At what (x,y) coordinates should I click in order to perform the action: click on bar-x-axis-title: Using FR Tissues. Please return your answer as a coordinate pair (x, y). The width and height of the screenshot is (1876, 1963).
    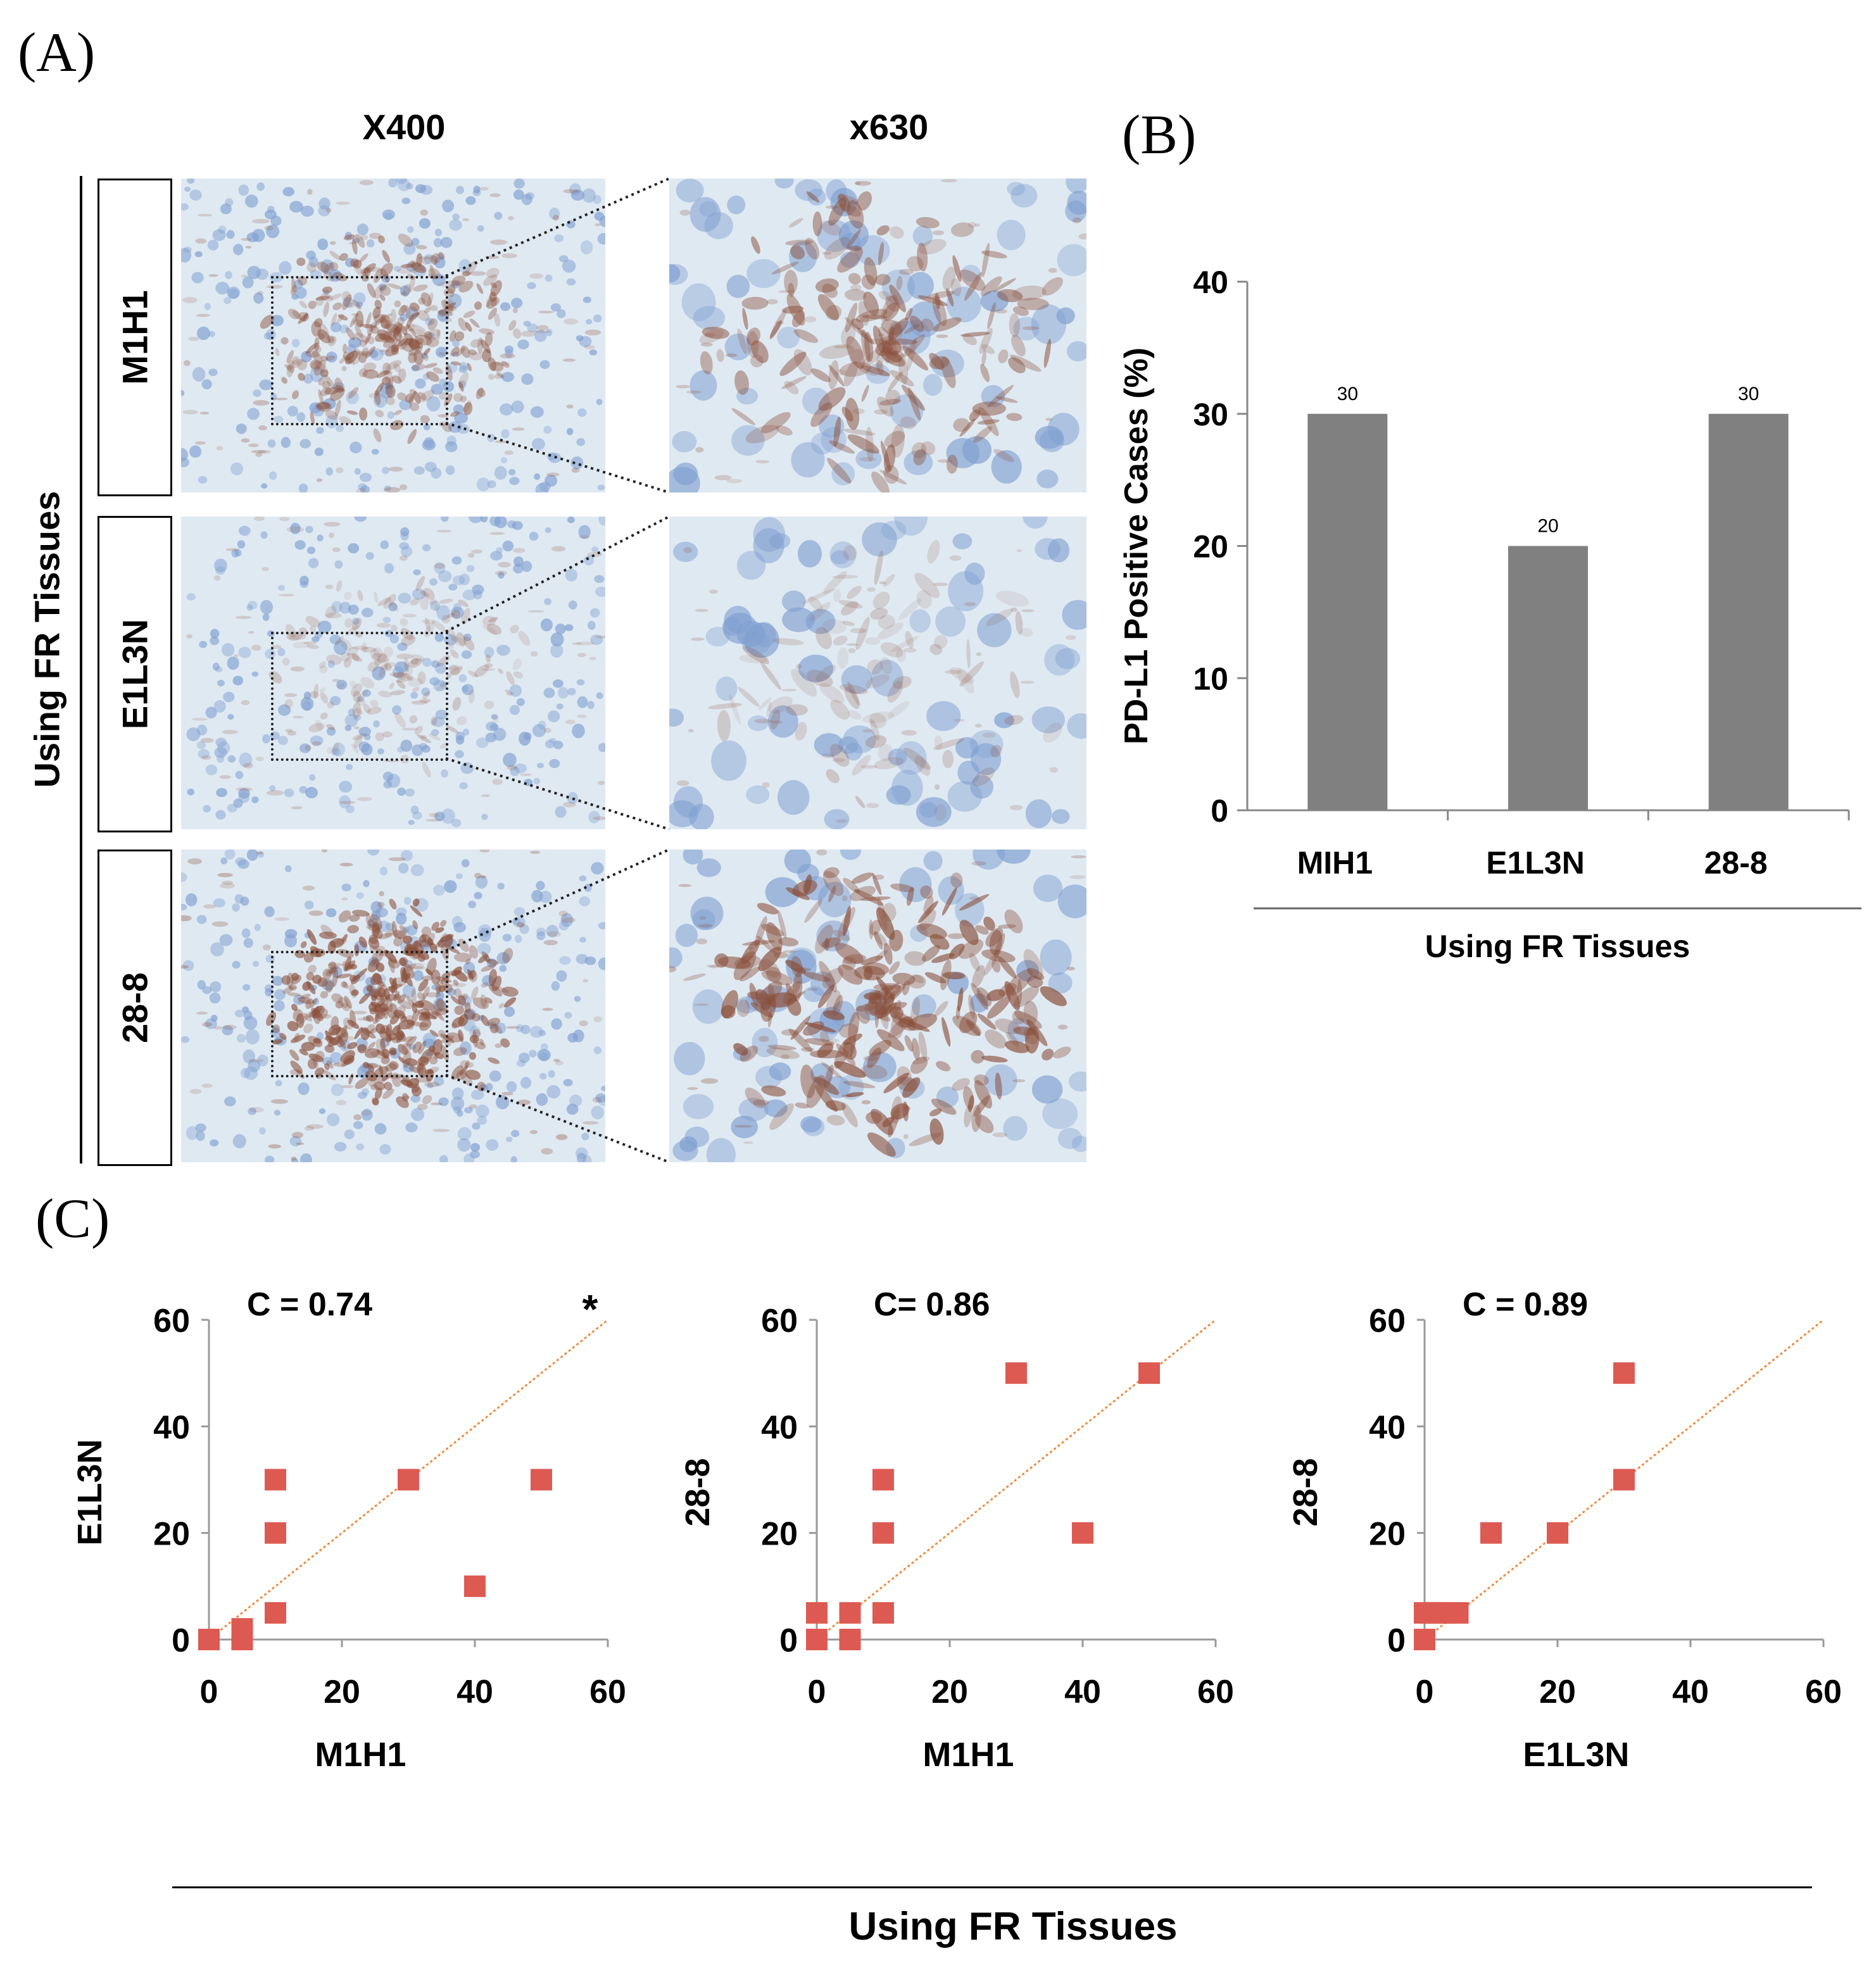
    Looking at the image, I should click on (1558, 946).